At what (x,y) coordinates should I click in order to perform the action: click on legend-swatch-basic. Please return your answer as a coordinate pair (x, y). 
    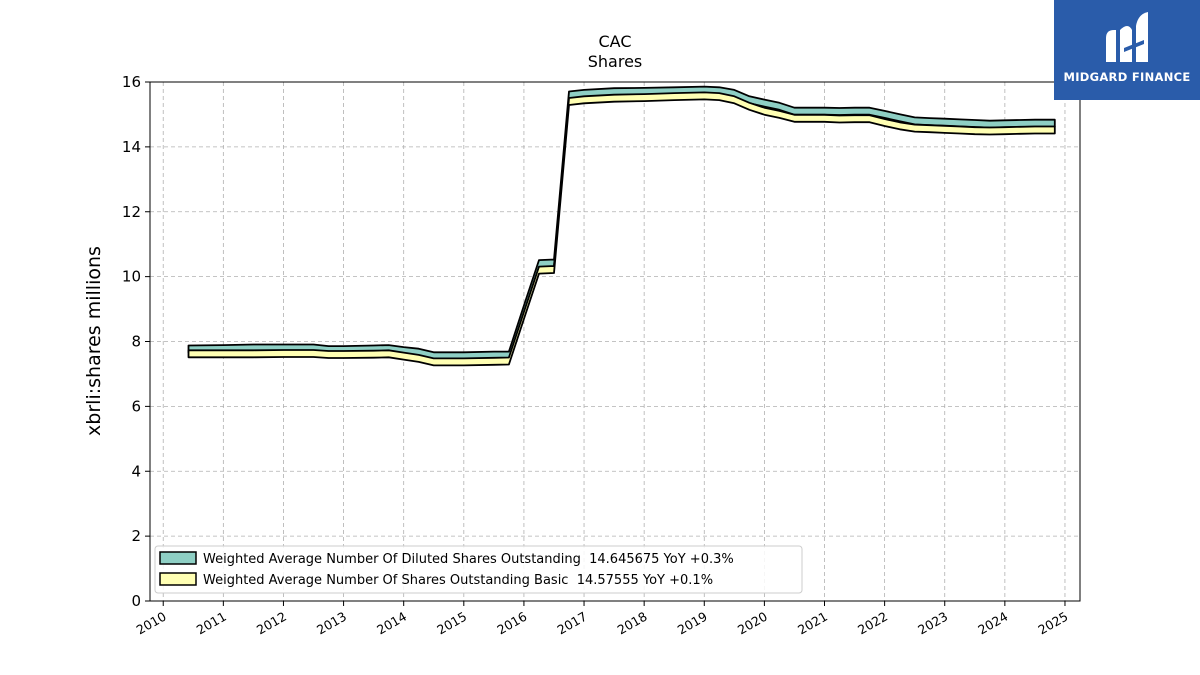
    Looking at the image, I should click on (178, 579).